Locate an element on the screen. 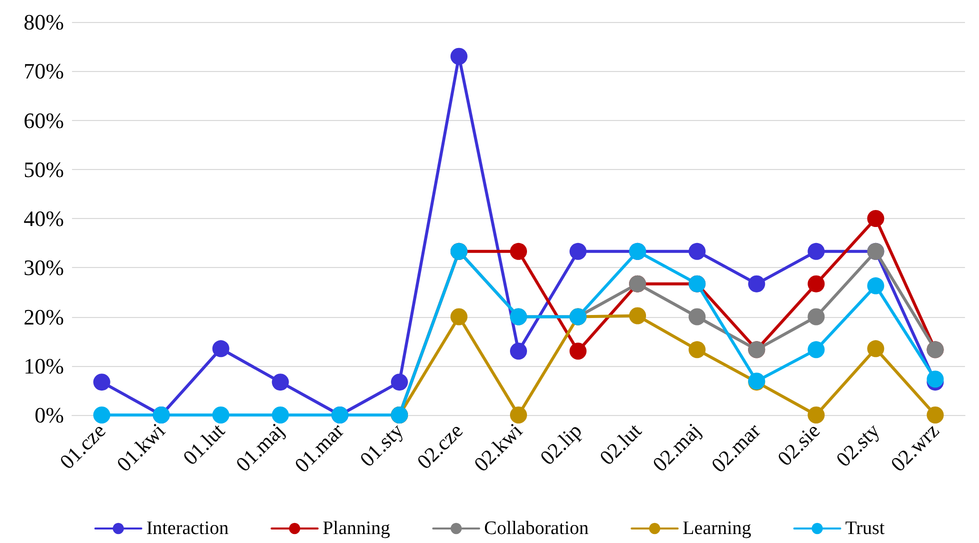  legend-label: Interaction is located at coordinates (188, 528).